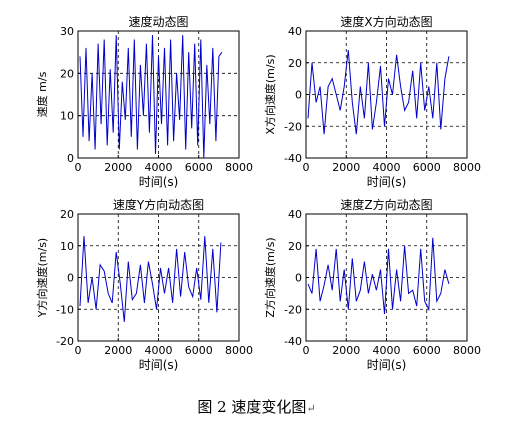 The width and height of the screenshot is (513, 441). Describe the element at coordinates (42, 94) in the screenshot. I see `y-axis-label: 速度 m/s` at that location.